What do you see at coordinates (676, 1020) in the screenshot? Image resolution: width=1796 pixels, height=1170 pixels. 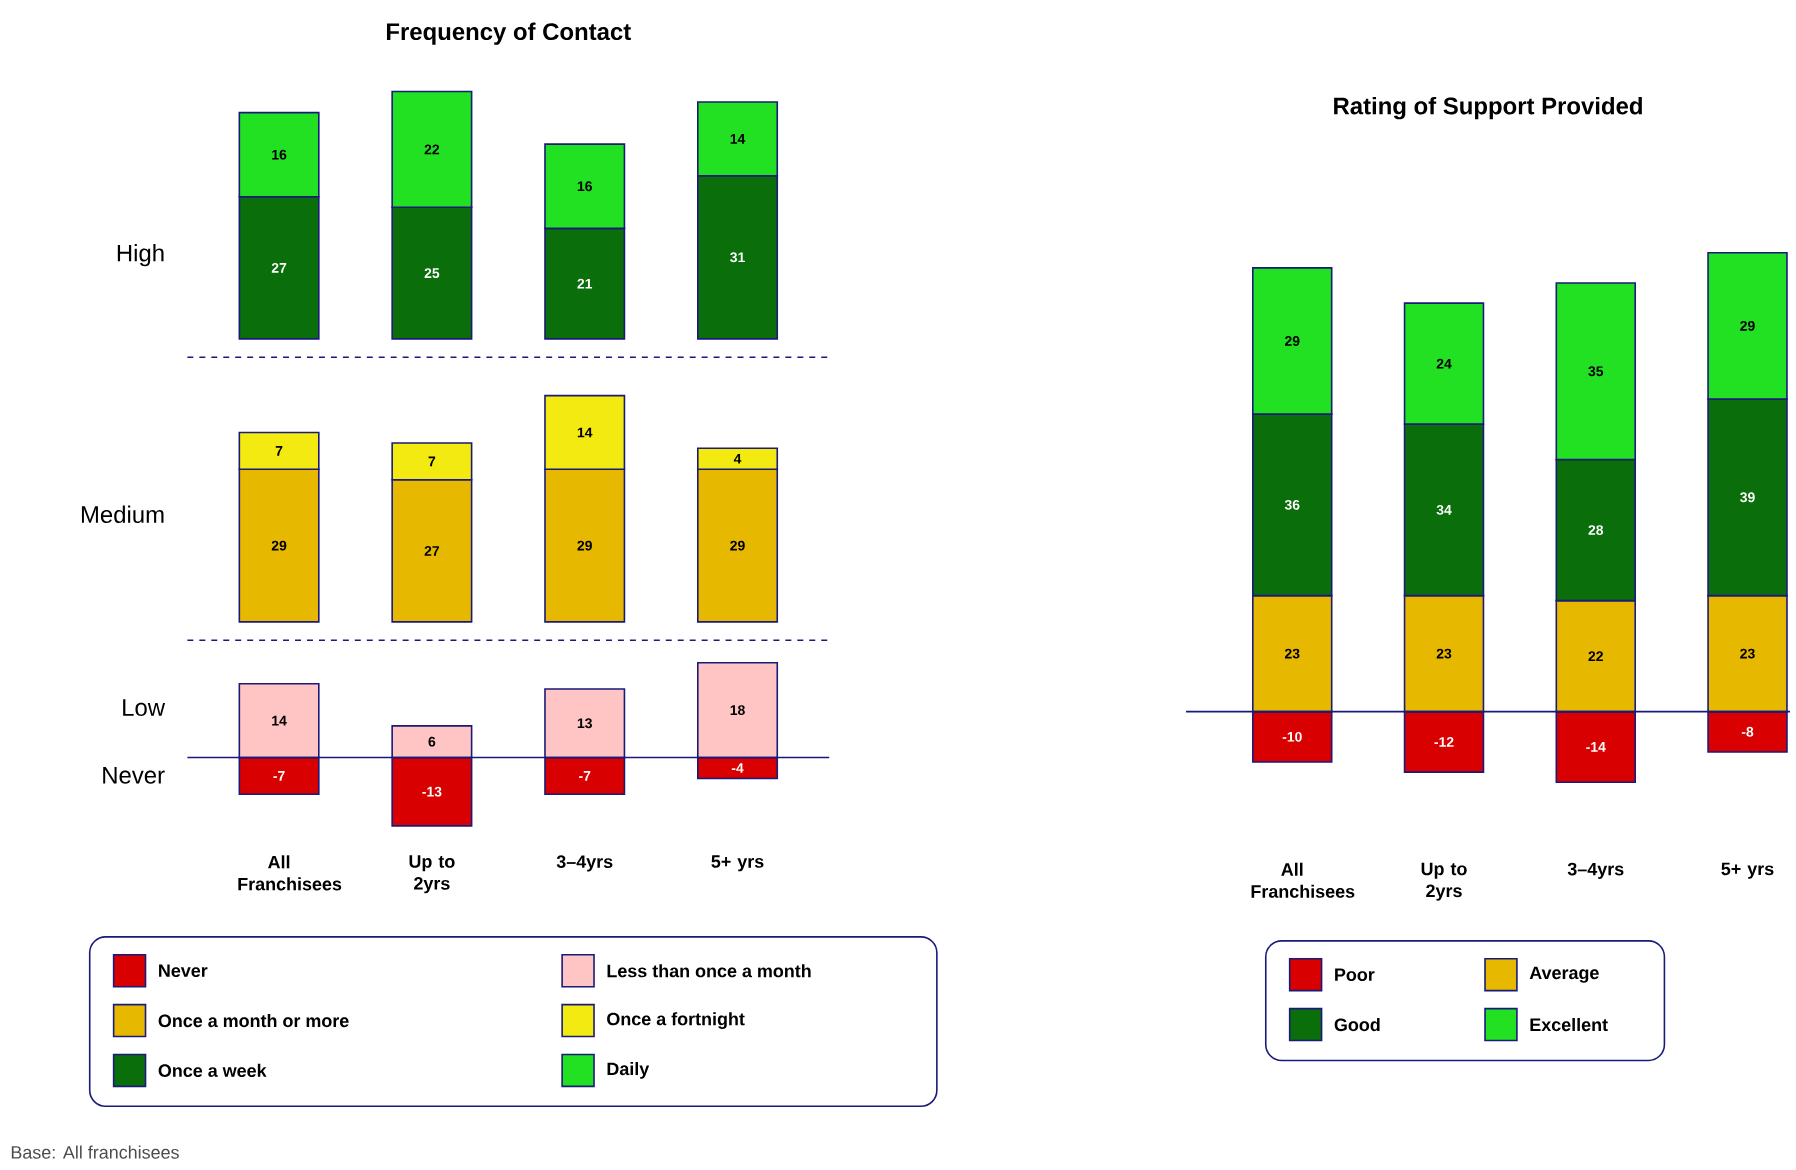 I see `legend-label: Once a fortnight` at bounding box center [676, 1020].